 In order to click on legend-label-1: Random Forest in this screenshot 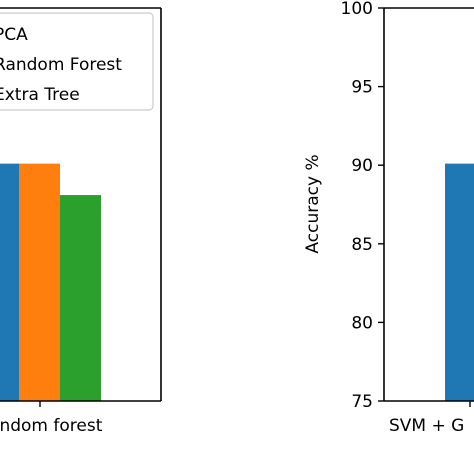, I will do `click(61, 65)`.